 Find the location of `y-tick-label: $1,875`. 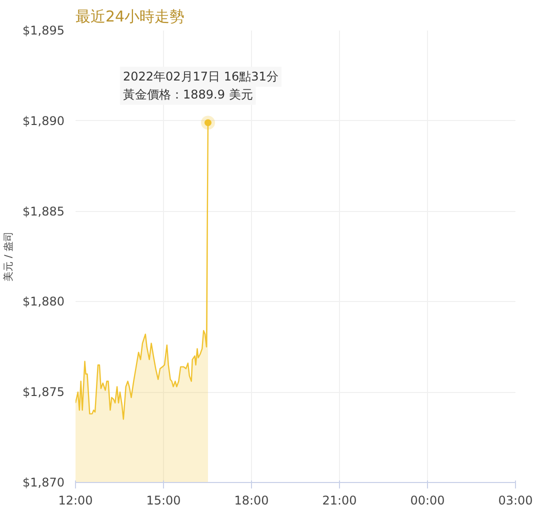

y-tick-label: $1,875 is located at coordinates (43, 392).